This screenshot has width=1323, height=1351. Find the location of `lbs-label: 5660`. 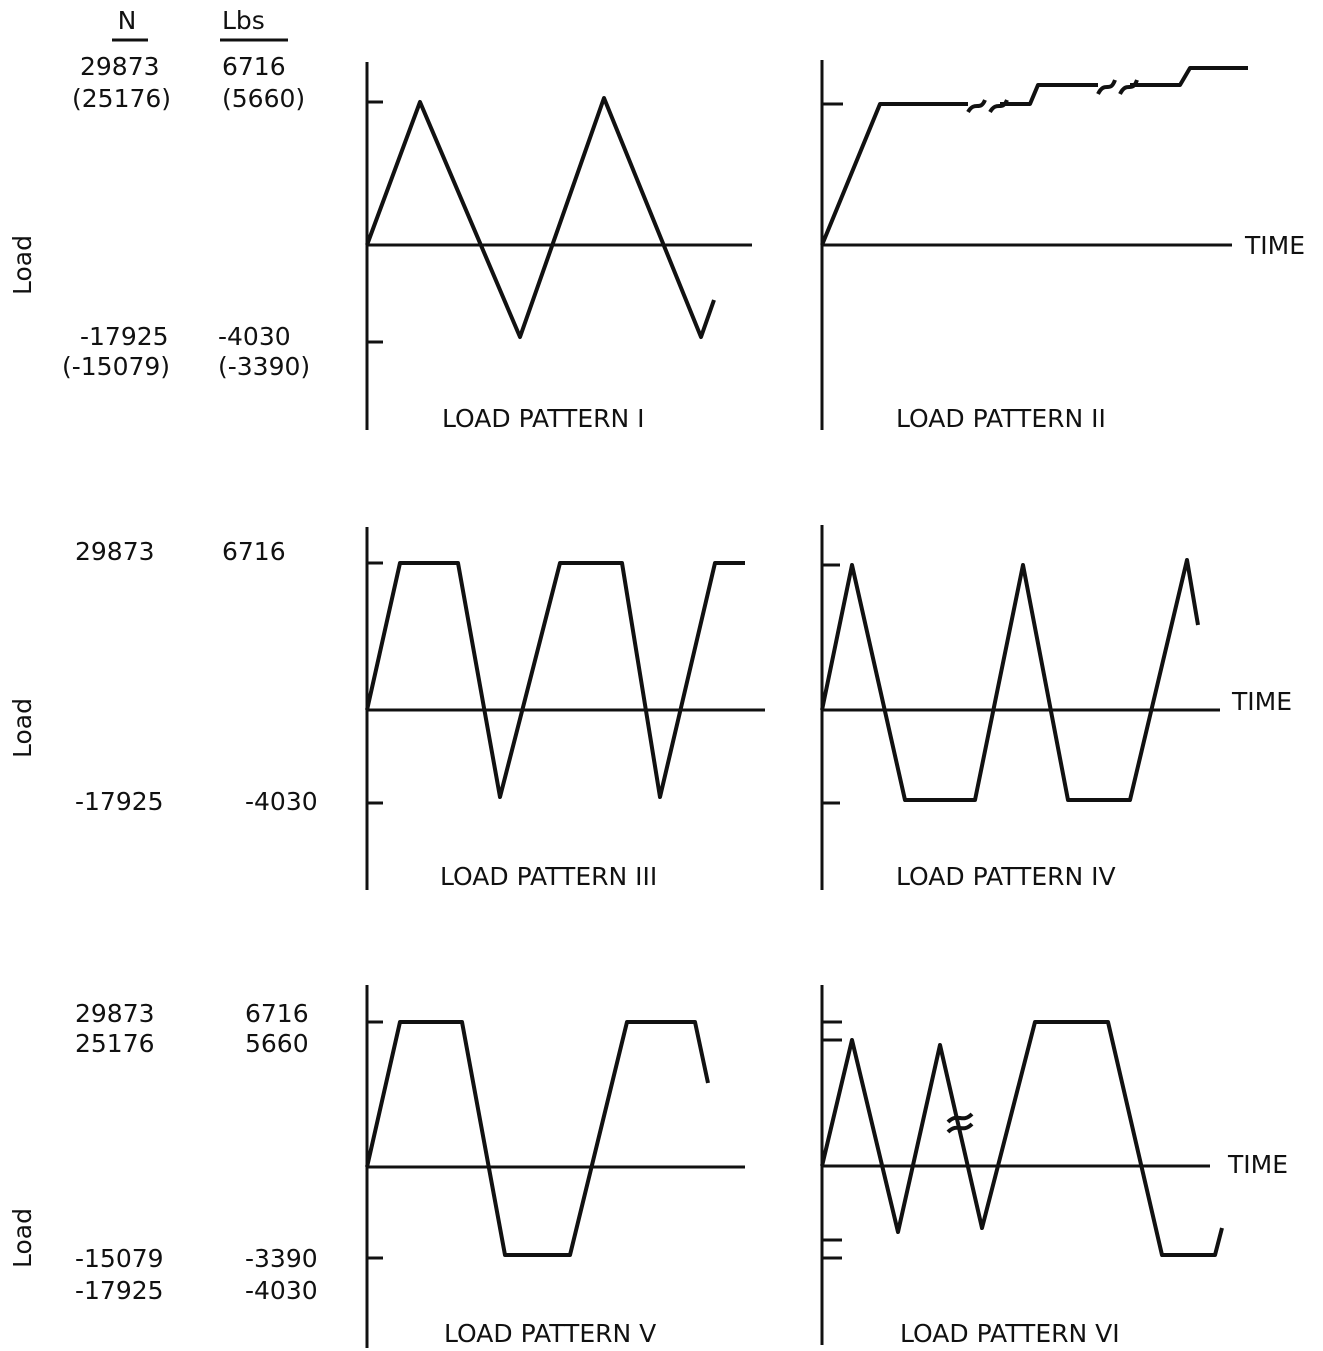

lbs-label: 5660 is located at coordinates (277, 1043).